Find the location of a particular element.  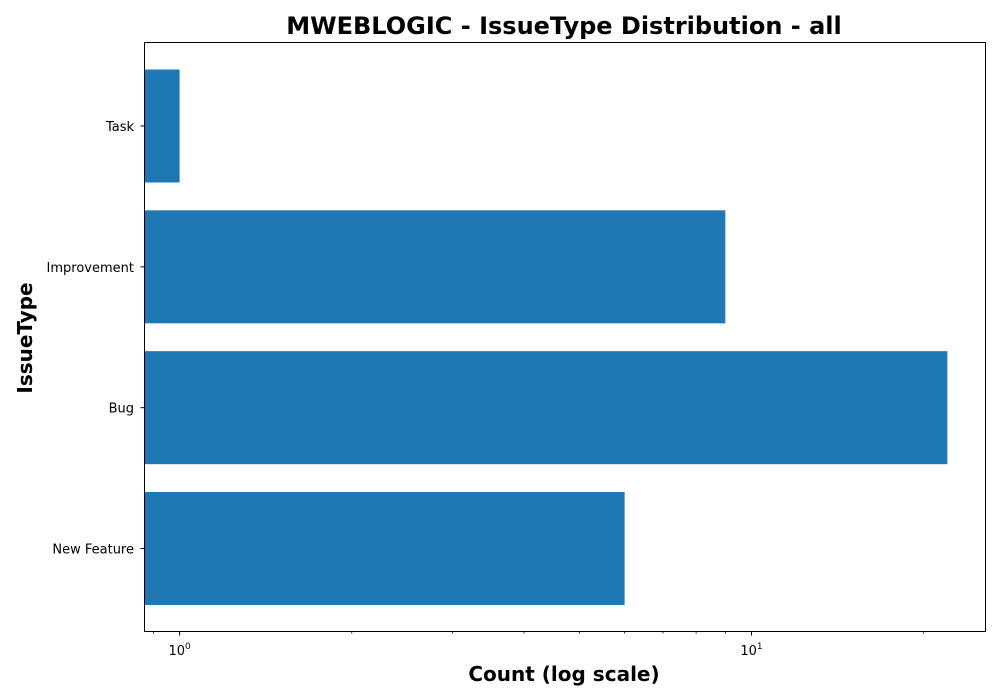

chart-title: MWEBLOGIC - IssueType Distribution - all is located at coordinates (563, 26).